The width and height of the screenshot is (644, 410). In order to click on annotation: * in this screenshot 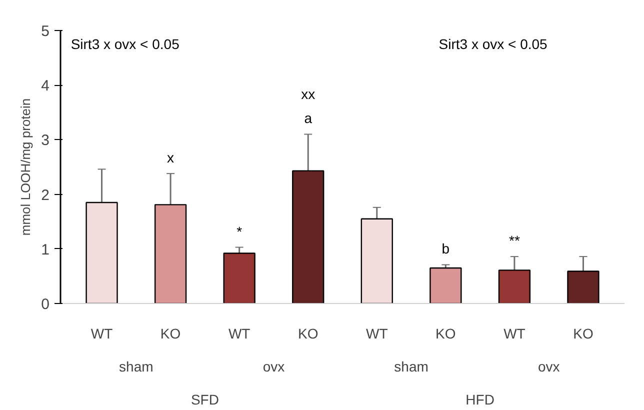, I will do `click(239, 231)`.